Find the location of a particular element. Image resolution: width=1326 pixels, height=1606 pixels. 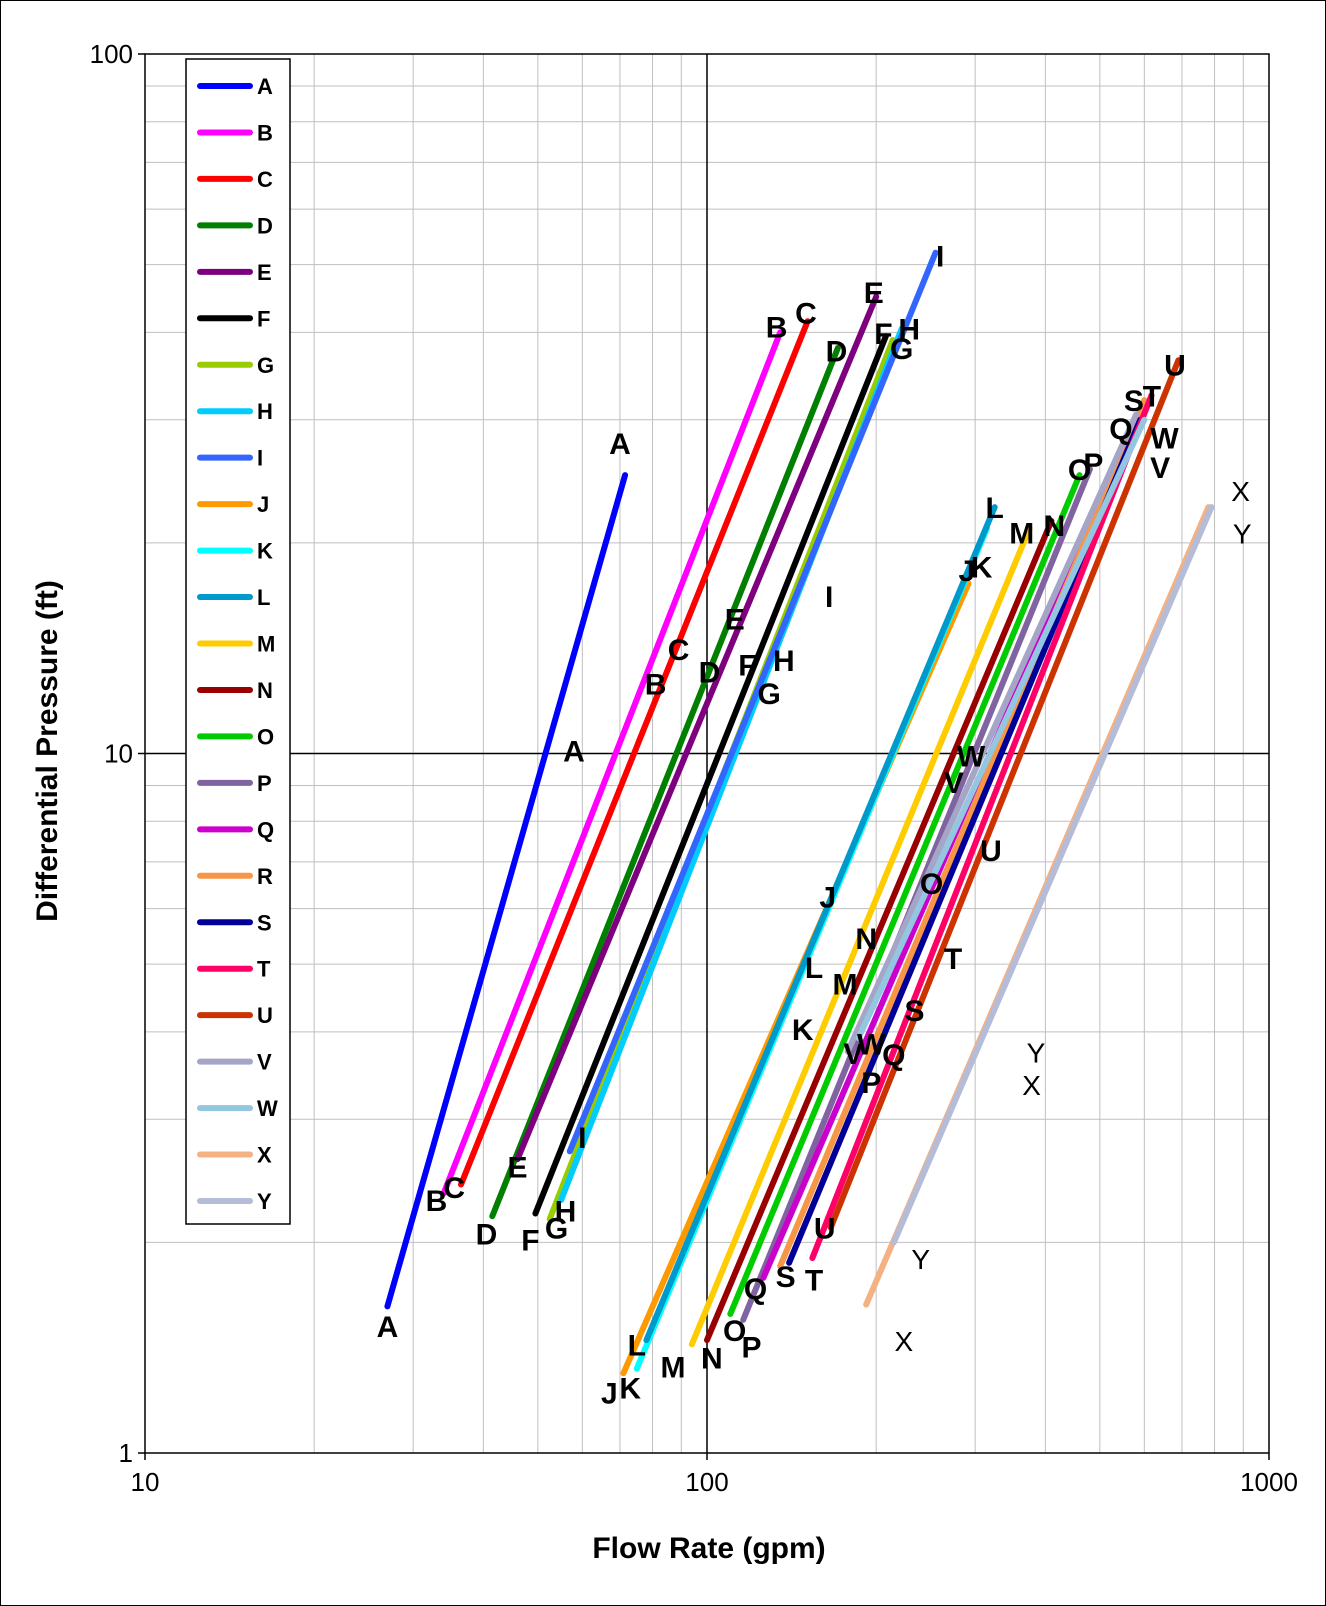

series-line-f is located at coordinates (710, 775).